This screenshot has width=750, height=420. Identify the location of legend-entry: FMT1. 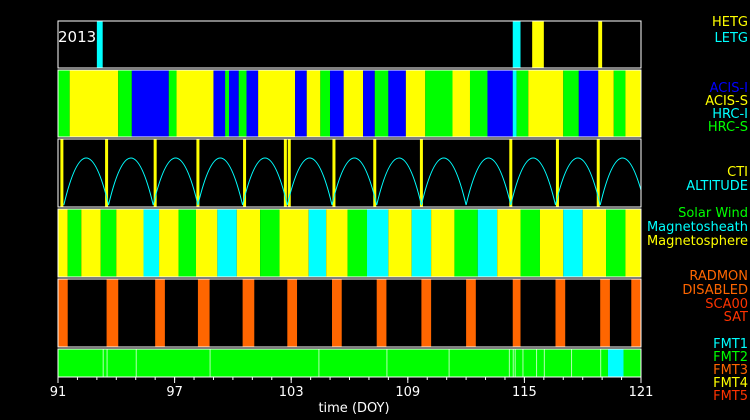
(730, 344).